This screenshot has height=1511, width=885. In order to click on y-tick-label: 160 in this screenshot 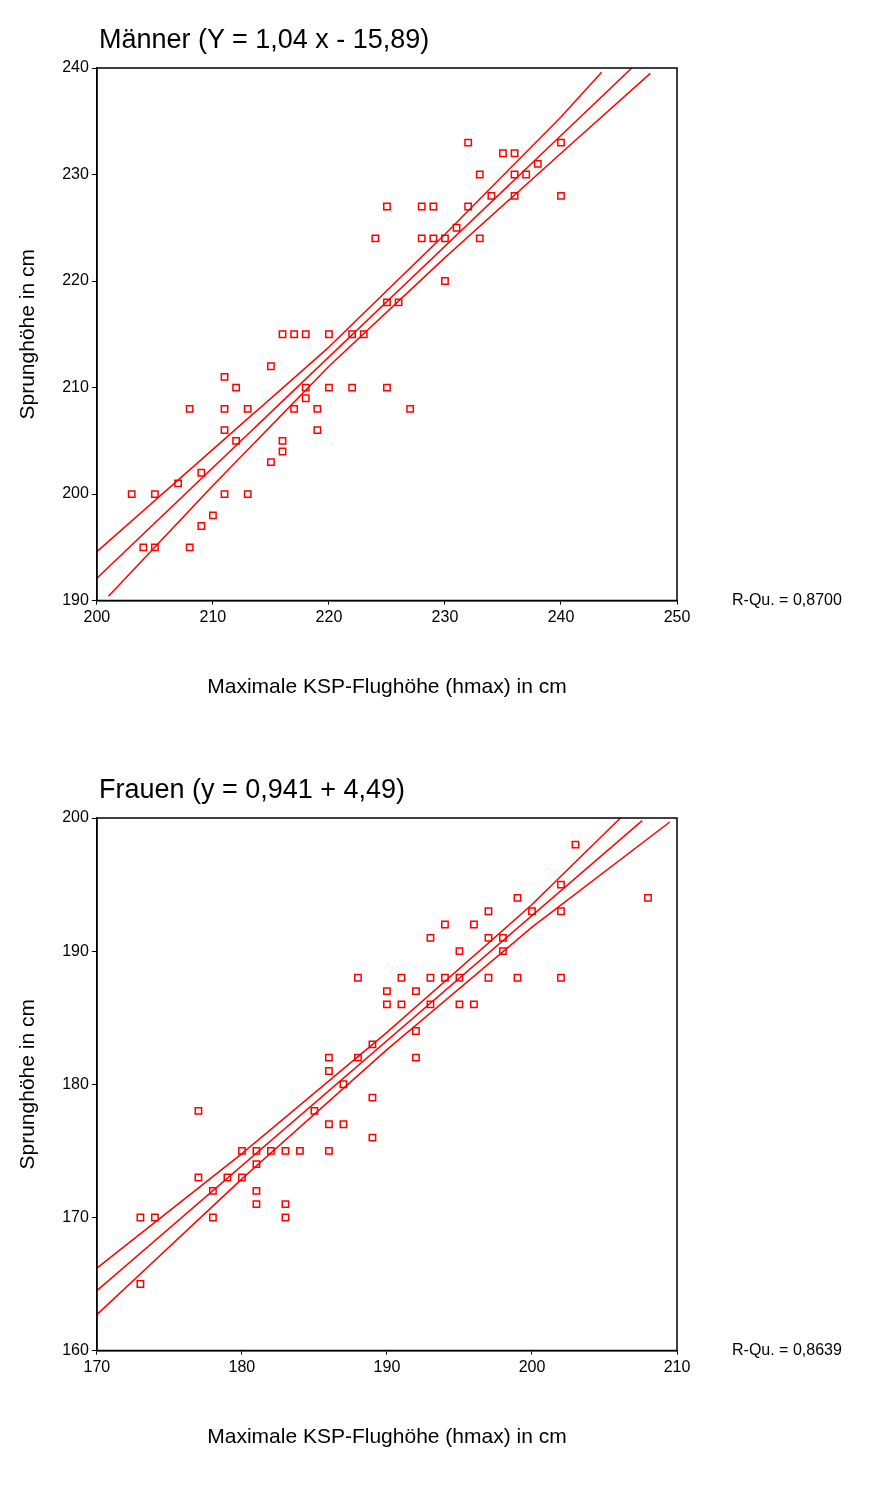, I will do `click(75, 1350)`.